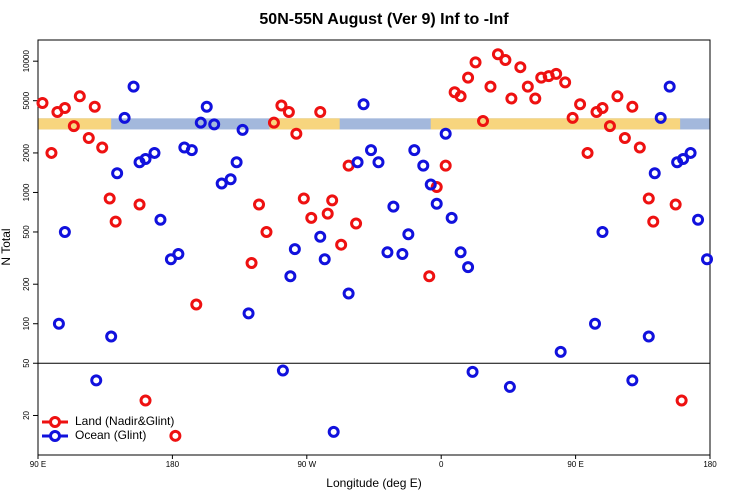 The height and width of the screenshot is (500, 750). What do you see at coordinates (26, 362) in the screenshot?
I see `y-tick-label: 50` at bounding box center [26, 362].